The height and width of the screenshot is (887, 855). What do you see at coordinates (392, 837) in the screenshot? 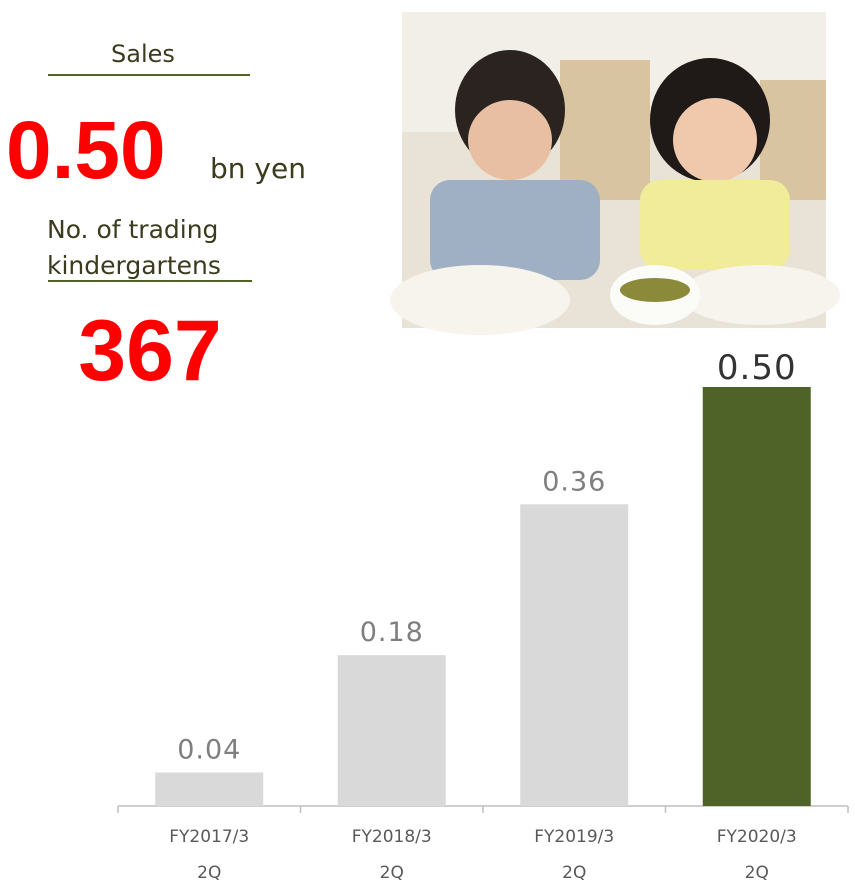
I see `x-tick-label: FY2018/3` at bounding box center [392, 837].